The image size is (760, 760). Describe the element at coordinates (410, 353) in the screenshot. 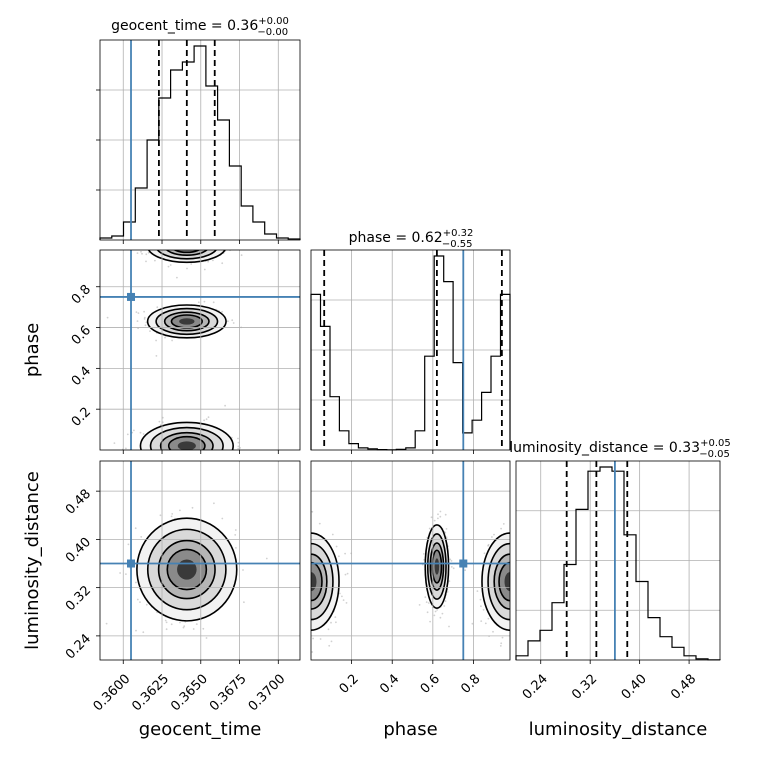

I see `histogram-phase` at that location.